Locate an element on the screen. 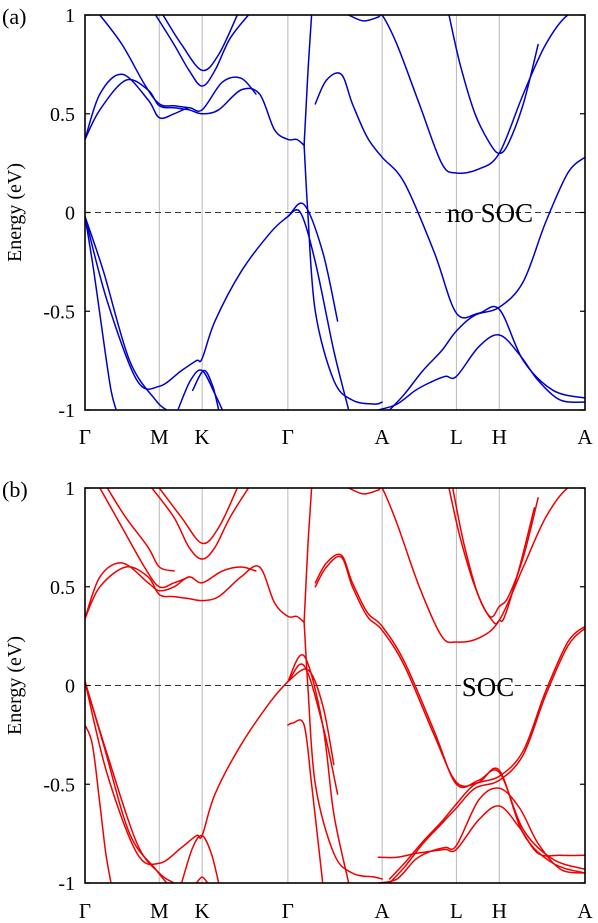  panel-label: (b) is located at coordinates (15, 489).